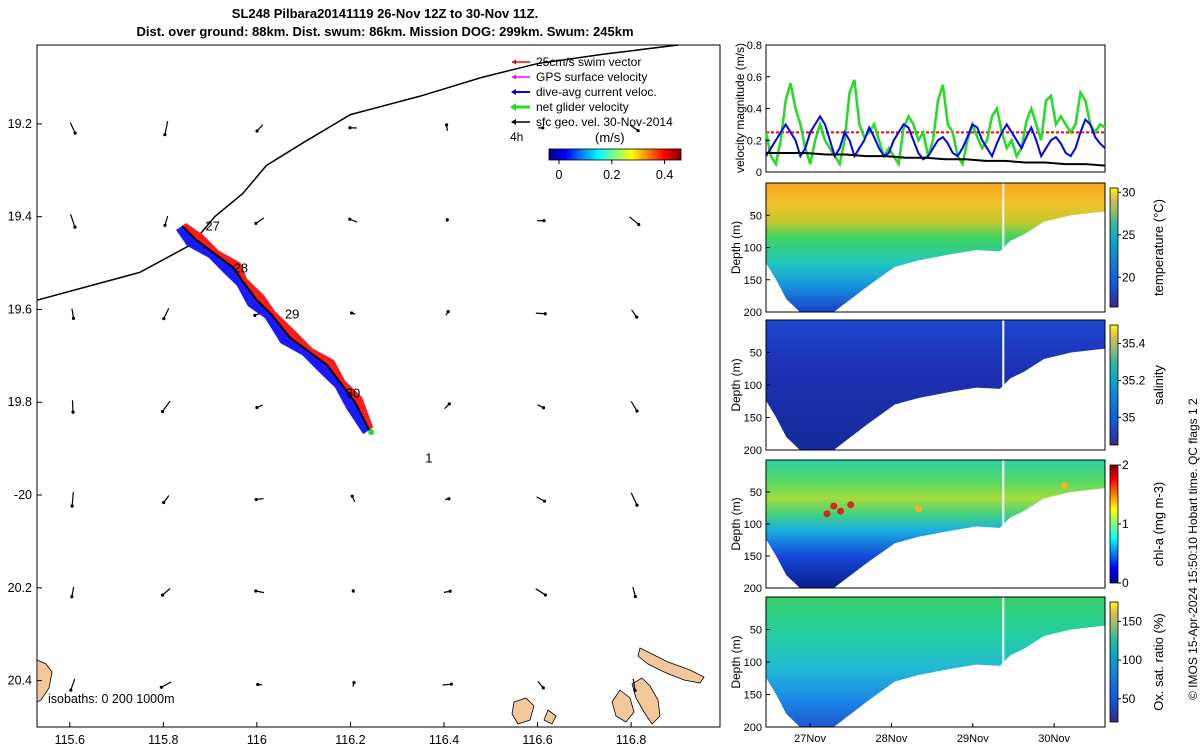 This screenshot has width=1200, height=750. What do you see at coordinates (740, 108) in the screenshot?
I see `velocity-ylabel: velocity magnitude (m/s)` at bounding box center [740, 108].